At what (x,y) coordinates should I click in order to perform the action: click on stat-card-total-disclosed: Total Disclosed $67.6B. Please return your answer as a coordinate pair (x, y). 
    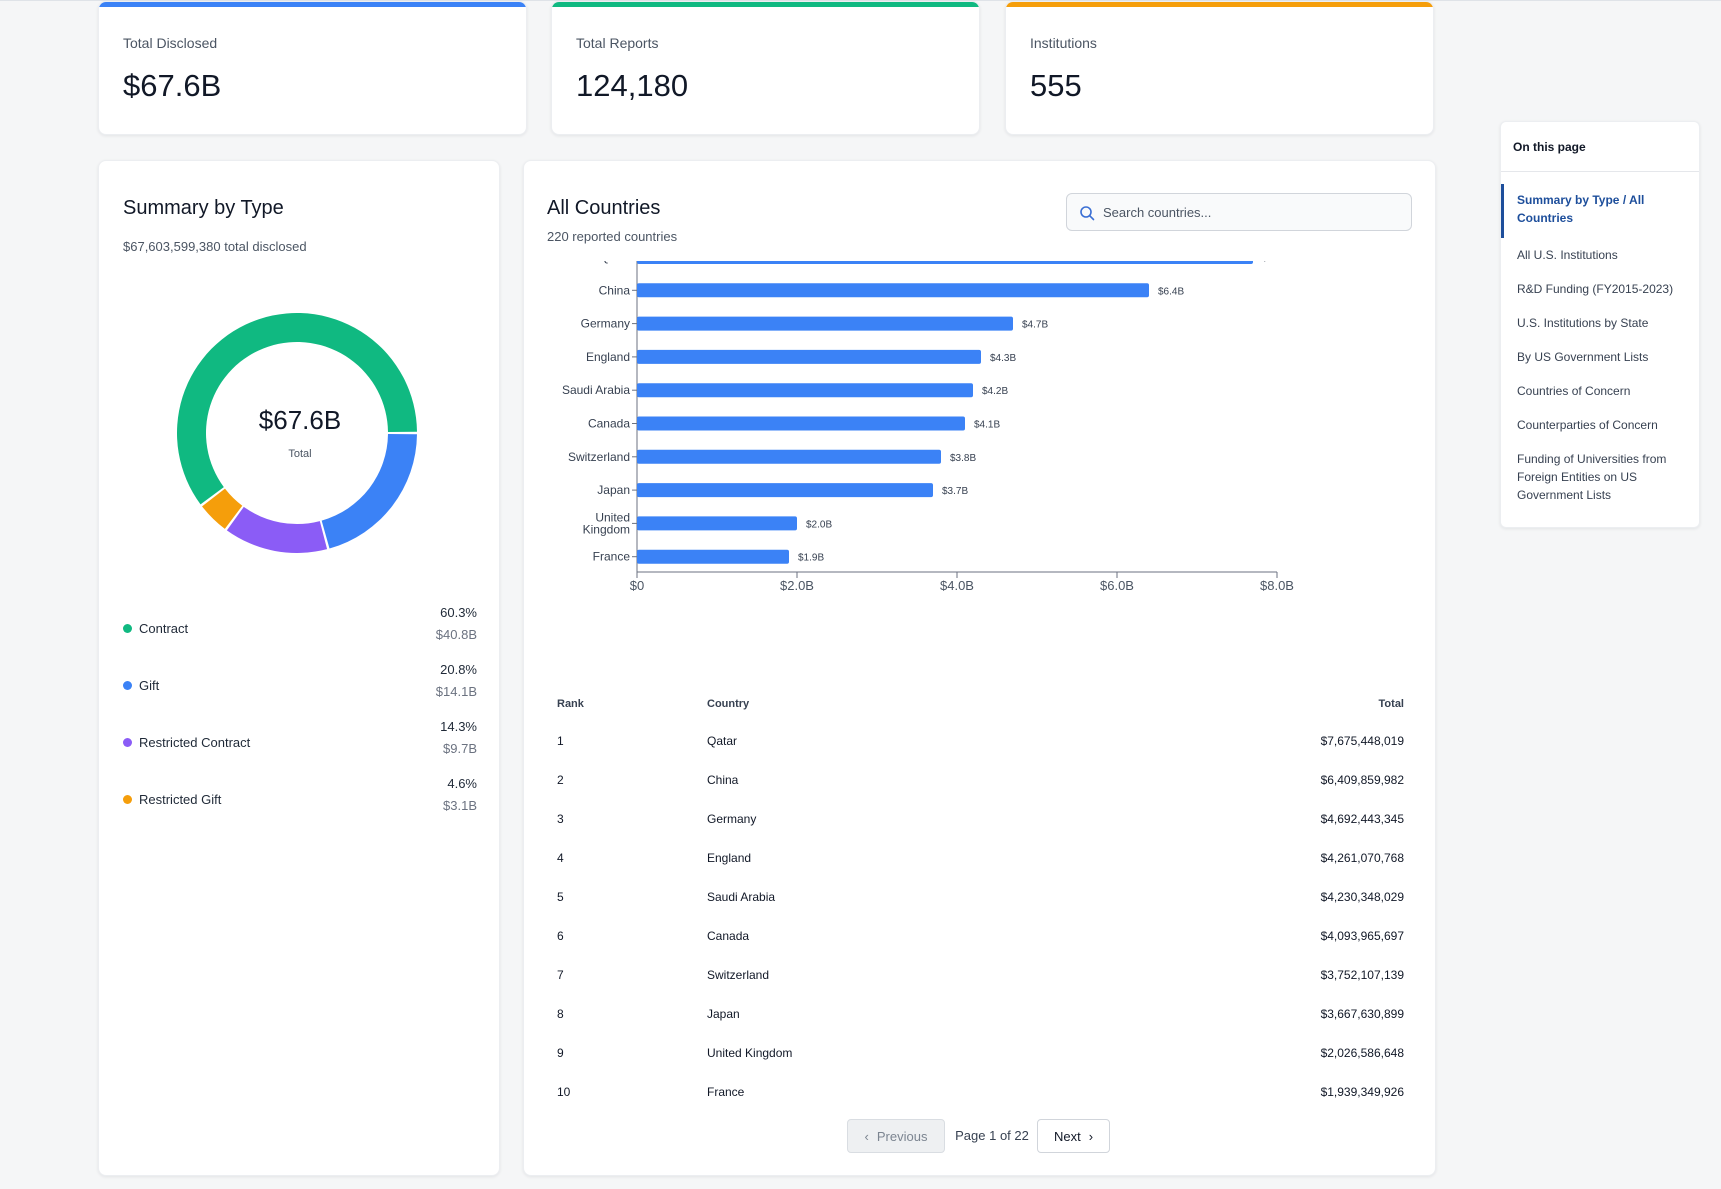
    Looking at the image, I should click on (312, 68).